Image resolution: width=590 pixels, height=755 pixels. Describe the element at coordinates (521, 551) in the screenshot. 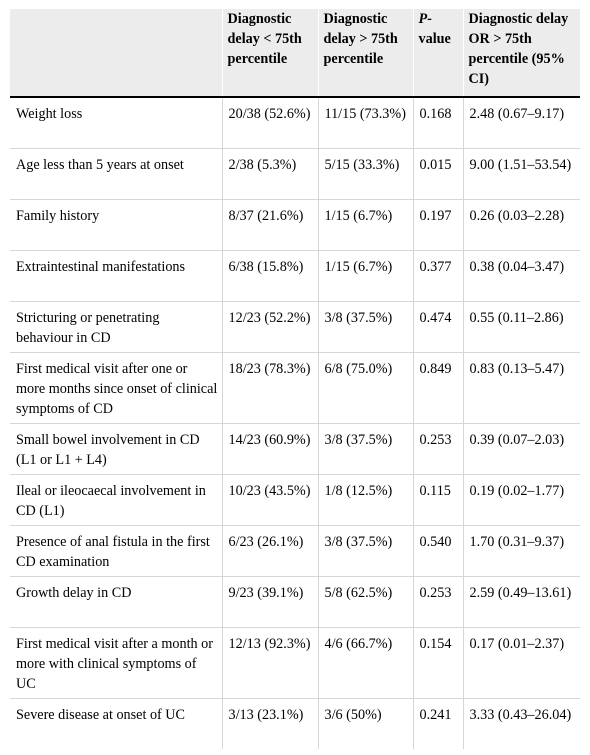

I see `cell-odds-ratio: 1.70 (0.31–9.37)` at that location.